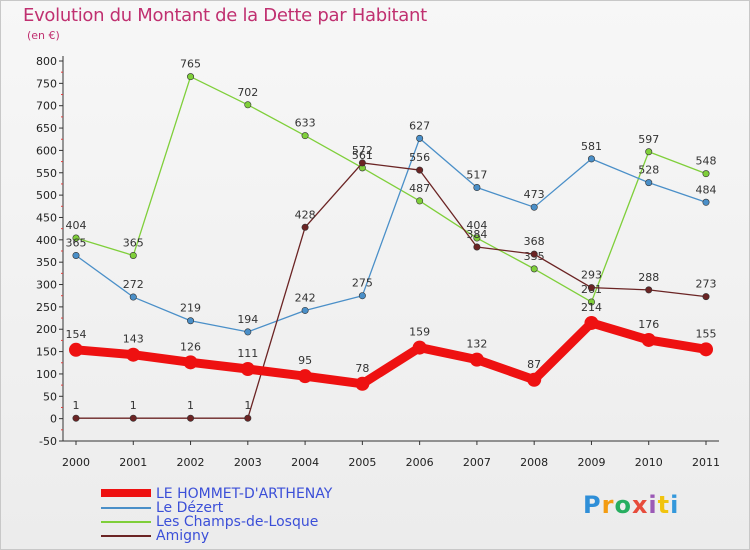 This screenshot has width=750, height=550. I want to click on data-label: 368, so click(534, 241).